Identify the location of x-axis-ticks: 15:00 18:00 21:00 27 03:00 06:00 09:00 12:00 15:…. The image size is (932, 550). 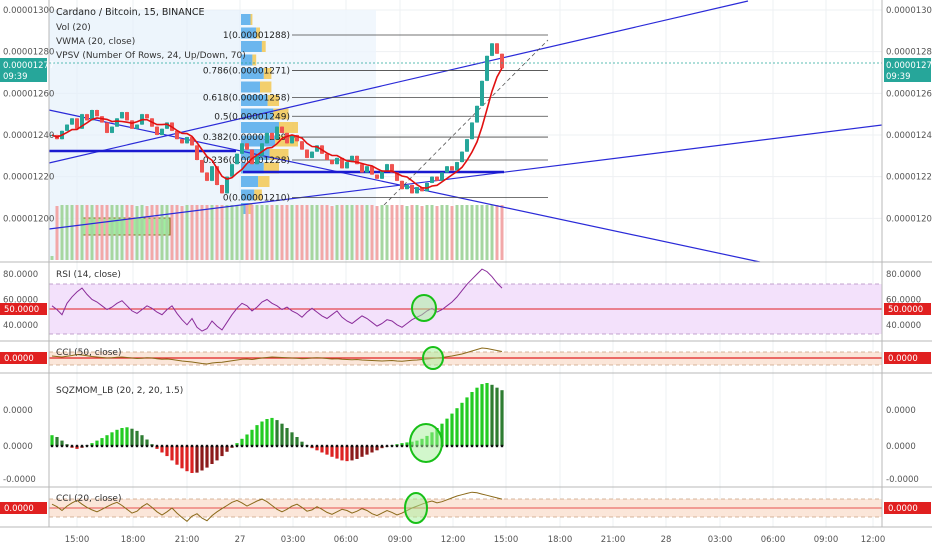
(475, 540).